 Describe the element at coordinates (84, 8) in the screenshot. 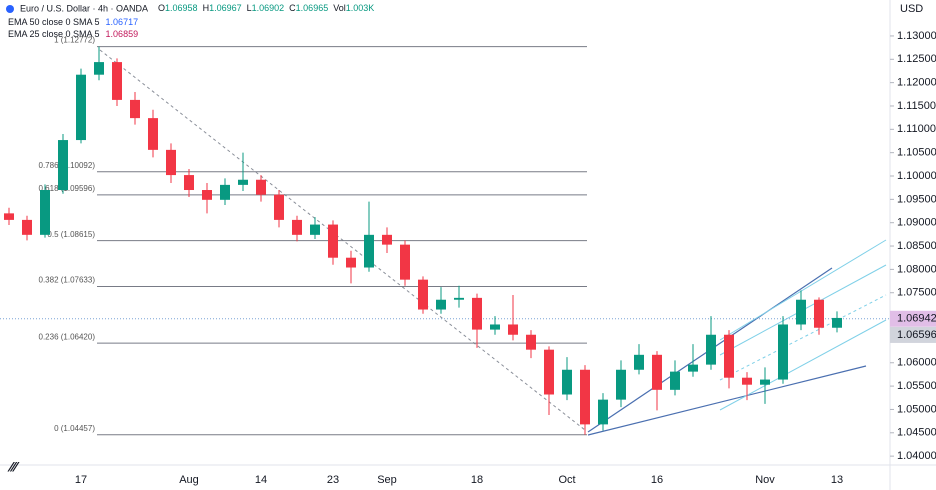

I see `symbol: Euro / U.S. Dollar · 4h · OANDA` at that location.